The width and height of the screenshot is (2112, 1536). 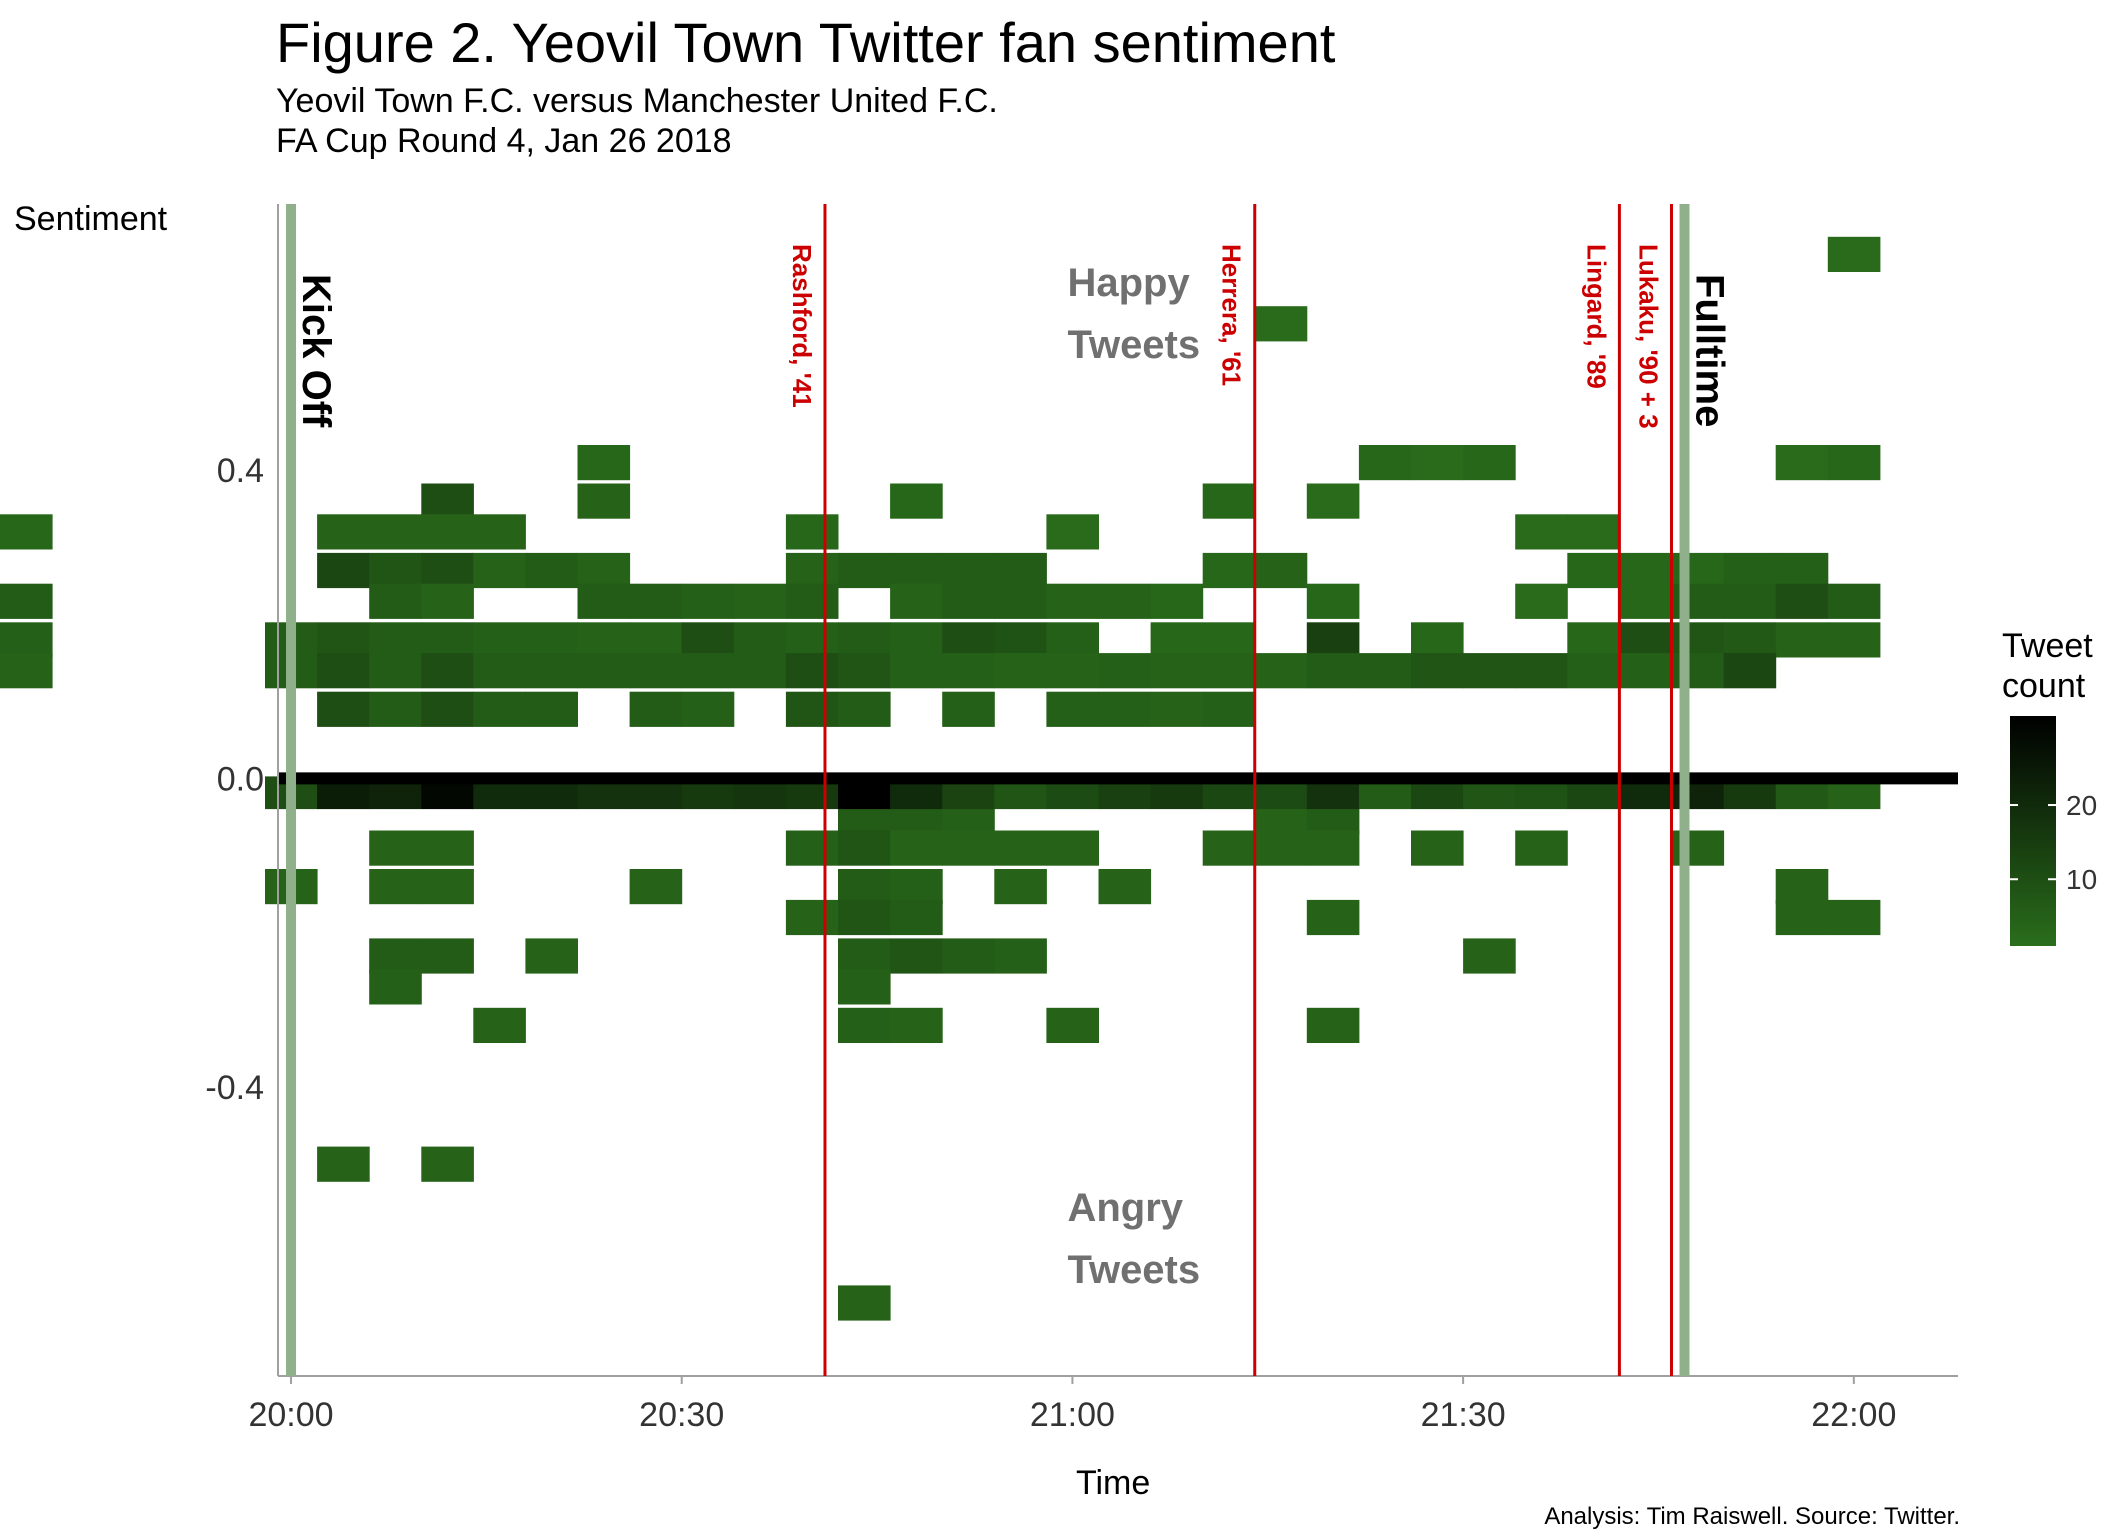 I want to click on y-tick-label-0: -0.4, so click(x=234, y=1088).